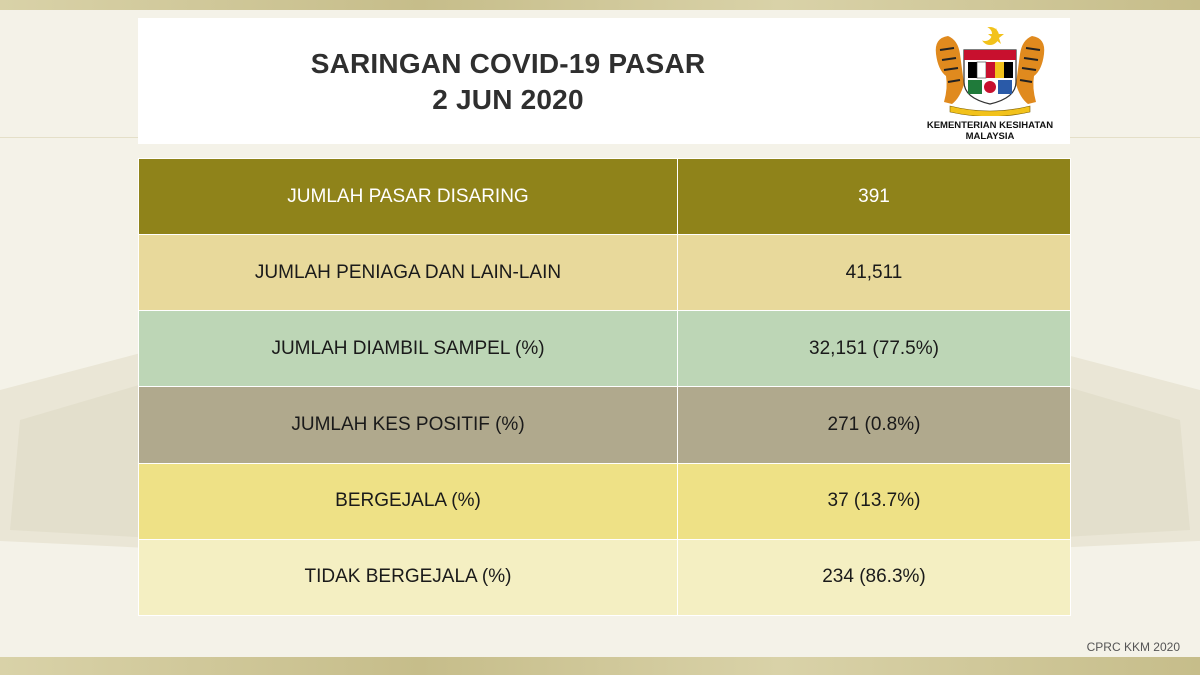 The width and height of the screenshot is (1200, 675). What do you see at coordinates (874, 577) in the screenshot?
I see `row-value: 234 (86.3%)` at bounding box center [874, 577].